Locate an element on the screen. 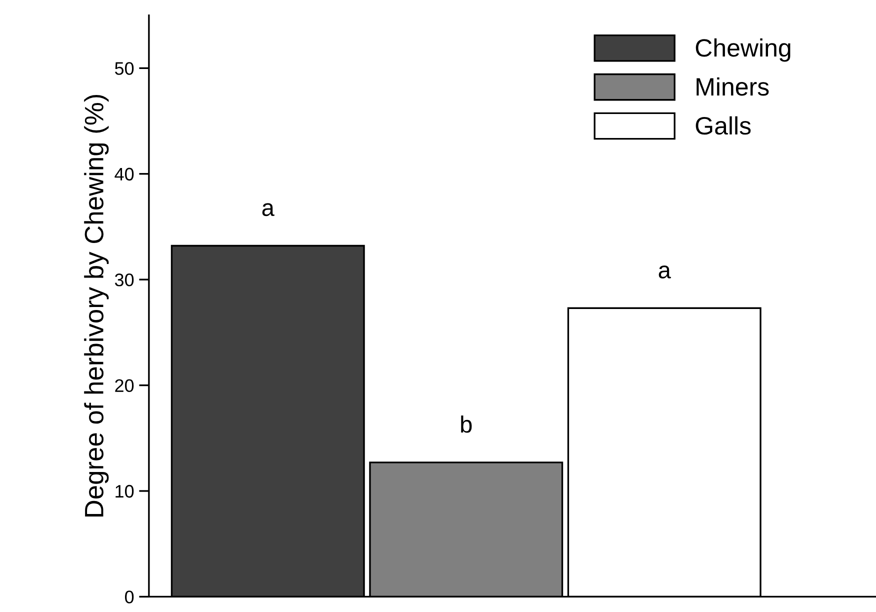  legend-label: Miners is located at coordinates (732, 86).